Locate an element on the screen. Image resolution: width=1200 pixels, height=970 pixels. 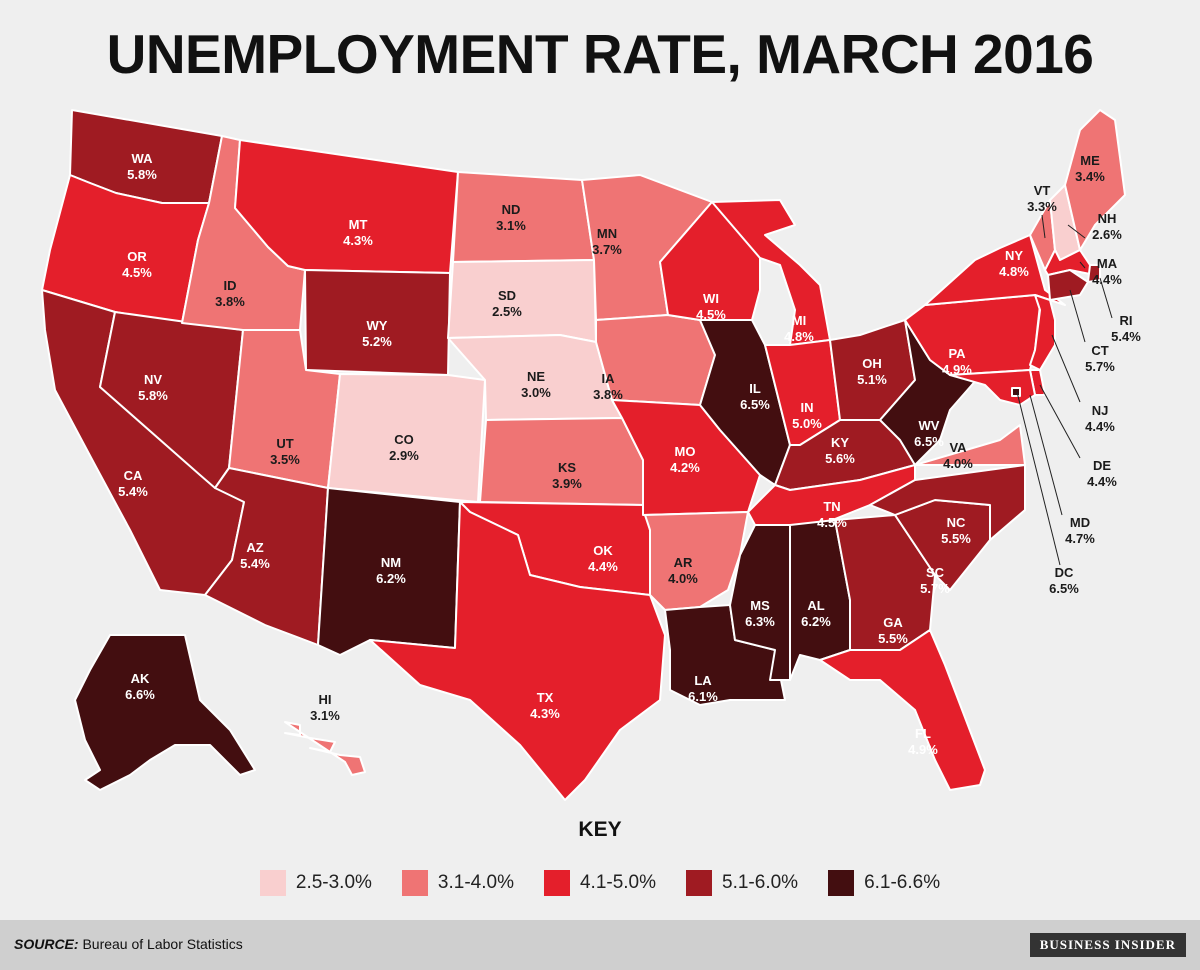
state-abbr-ks: KS is located at coordinates (567, 467).